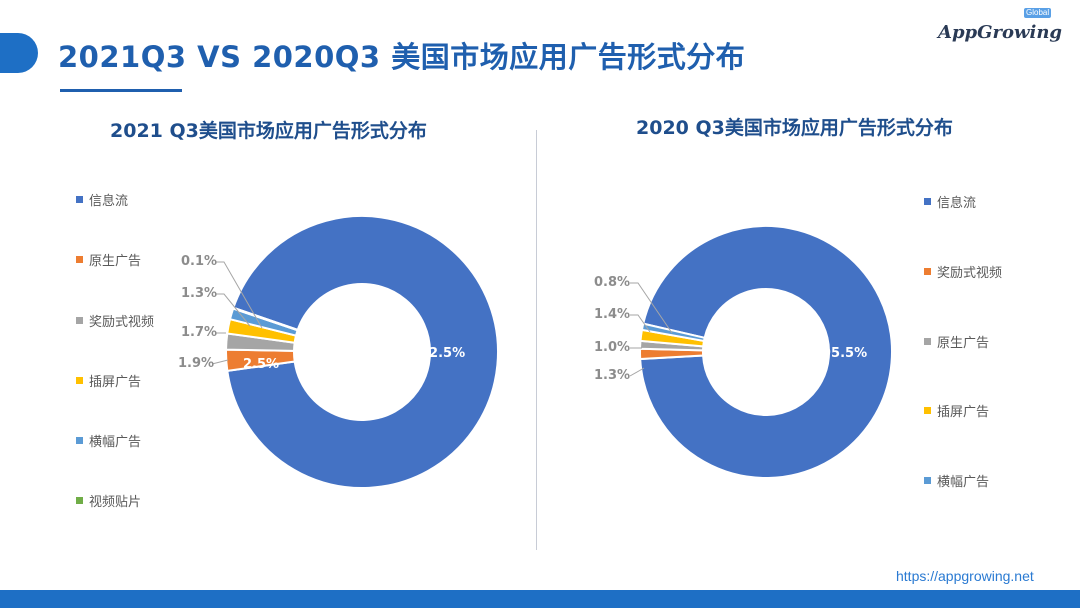  Describe the element at coordinates (121, 90) in the screenshot. I see `title-underline` at that location.